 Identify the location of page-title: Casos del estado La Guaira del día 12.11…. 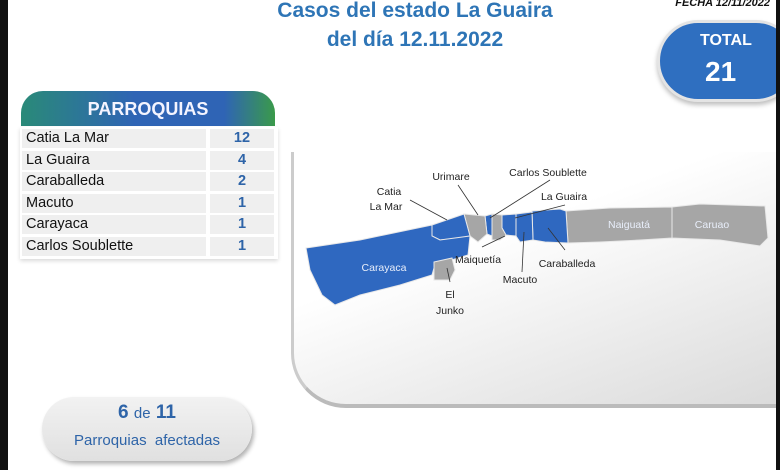
(415, 27).